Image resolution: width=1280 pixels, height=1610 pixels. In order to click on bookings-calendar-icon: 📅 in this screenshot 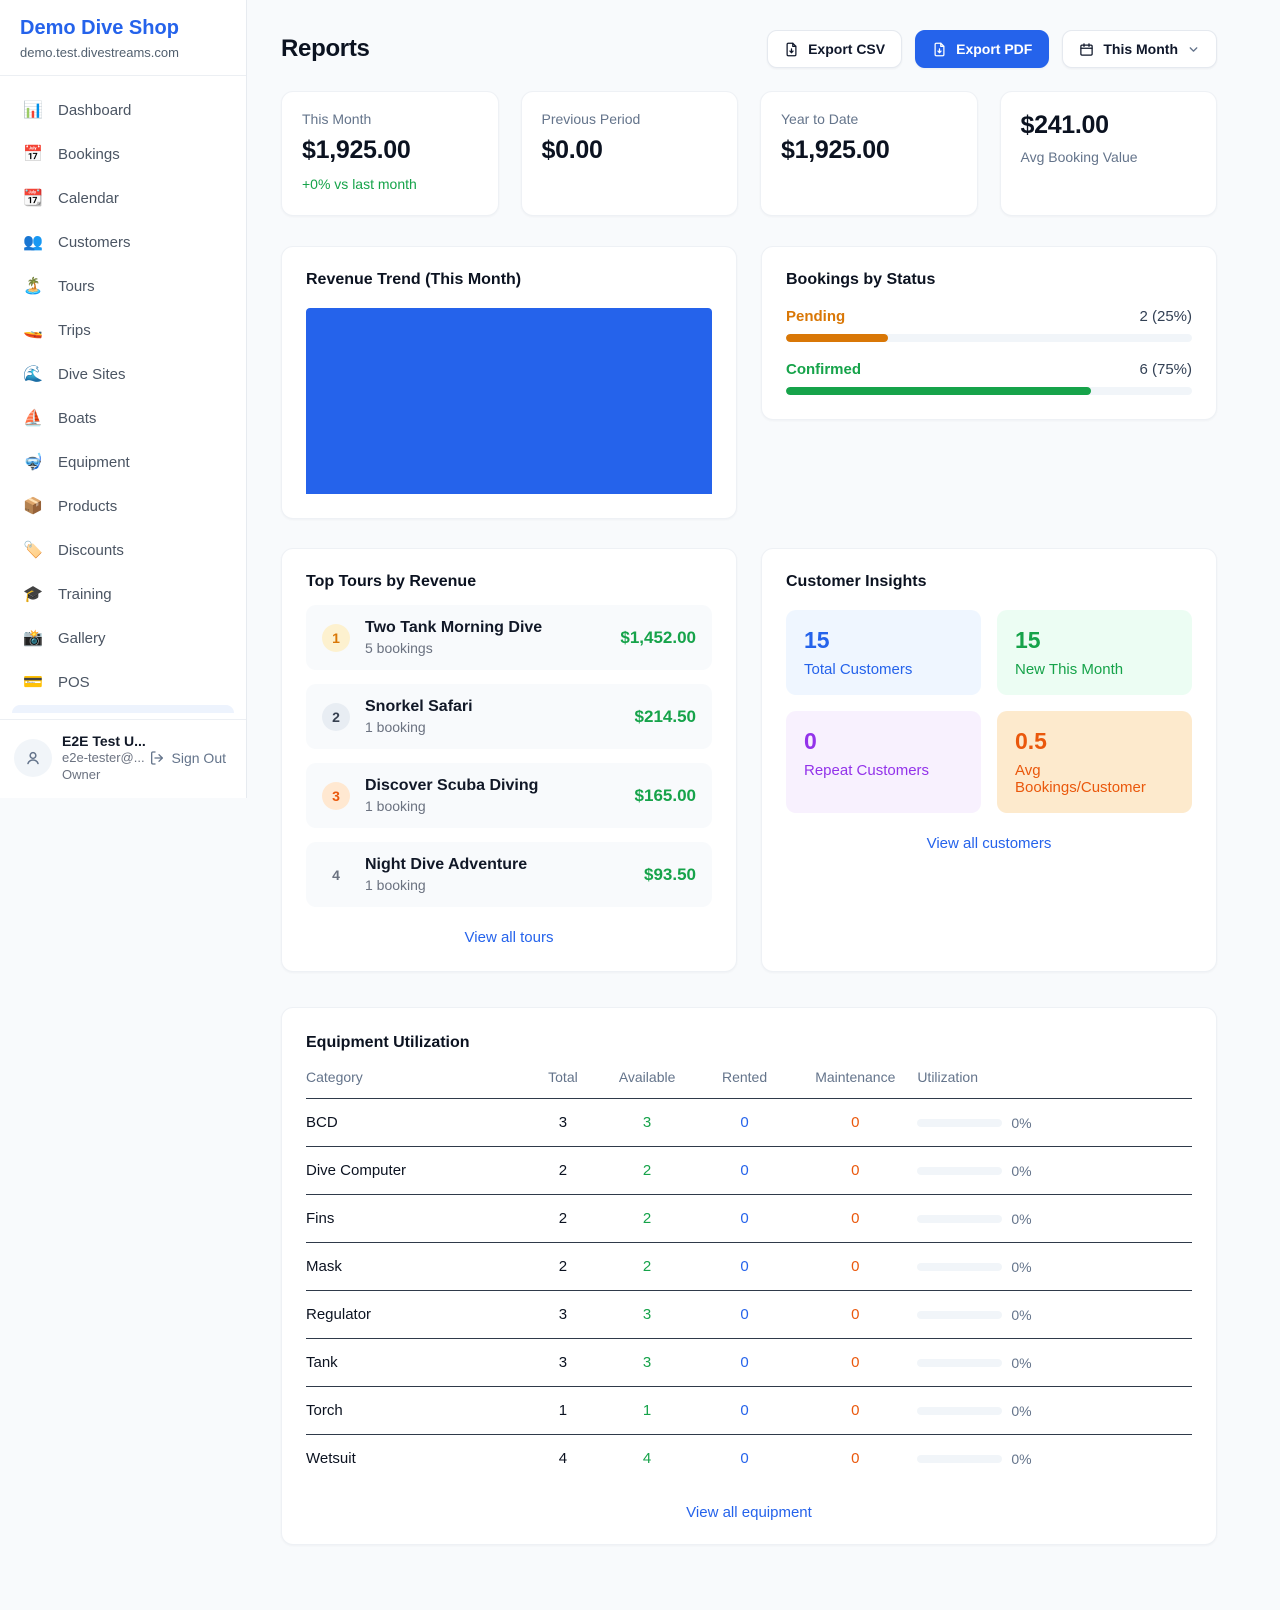, I will do `click(33, 154)`.